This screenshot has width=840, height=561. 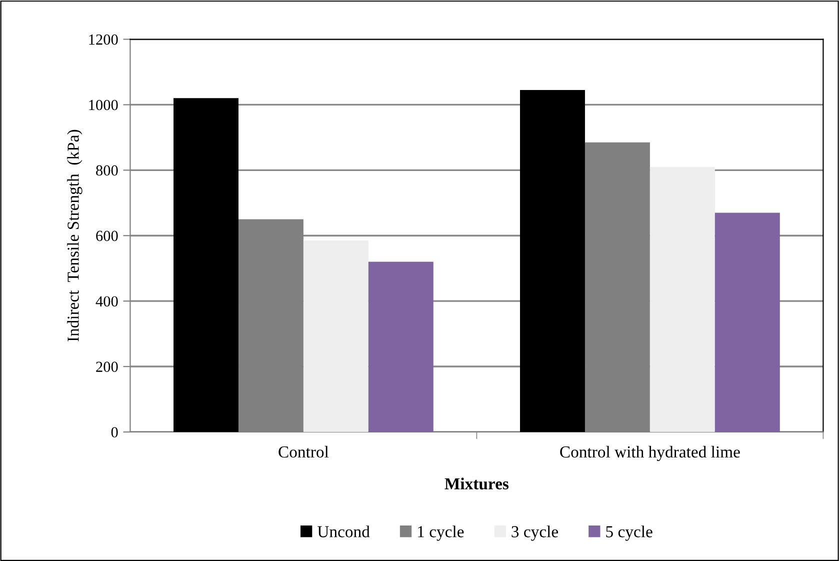 I want to click on y-axis-title: Indirect Tensile Strength (kPa), so click(x=74, y=236).